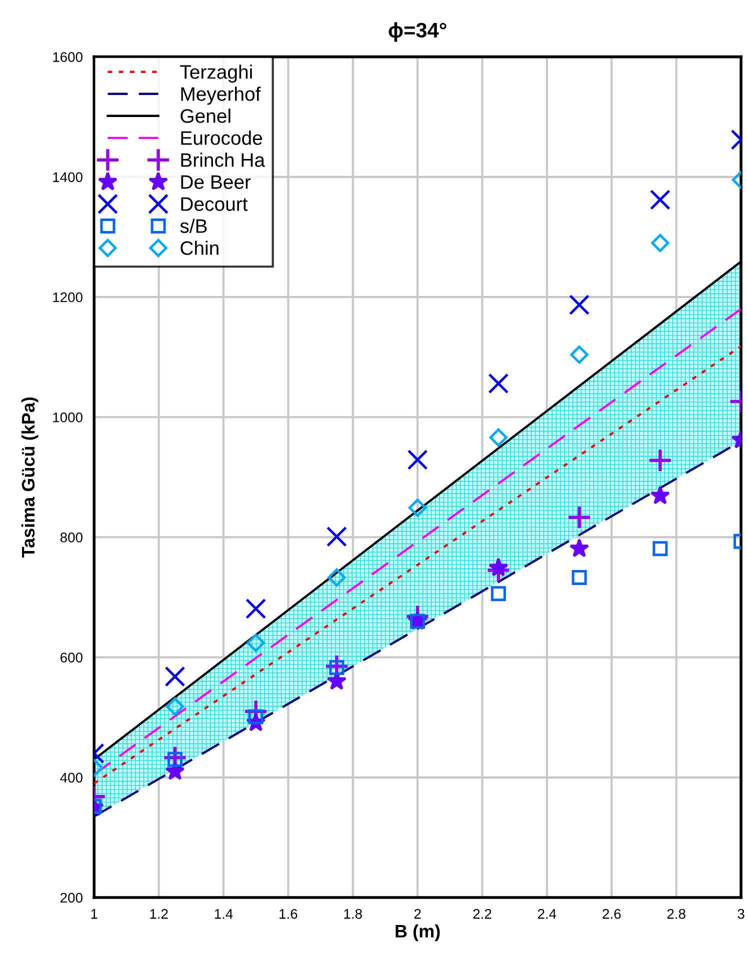  What do you see at coordinates (159, 913) in the screenshot?
I see `x-tick-label: 1.2` at bounding box center [159, 913].